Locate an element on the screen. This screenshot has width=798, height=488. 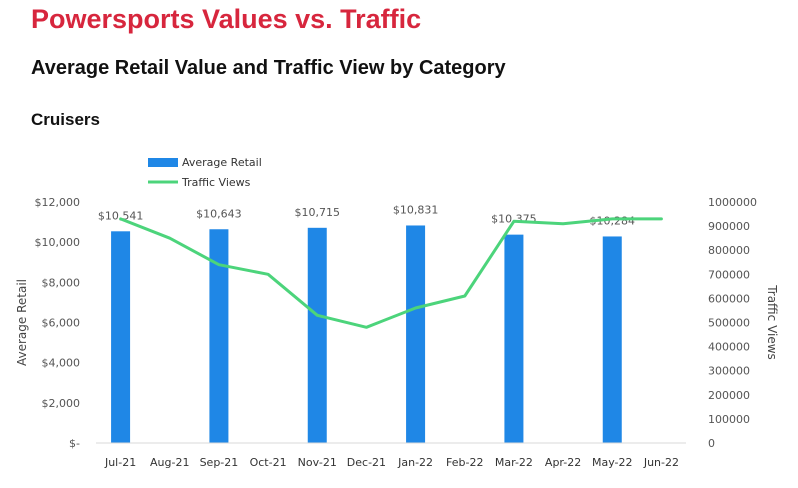
x-tick-label: Aug-21 is located at coordinates (169, 462).